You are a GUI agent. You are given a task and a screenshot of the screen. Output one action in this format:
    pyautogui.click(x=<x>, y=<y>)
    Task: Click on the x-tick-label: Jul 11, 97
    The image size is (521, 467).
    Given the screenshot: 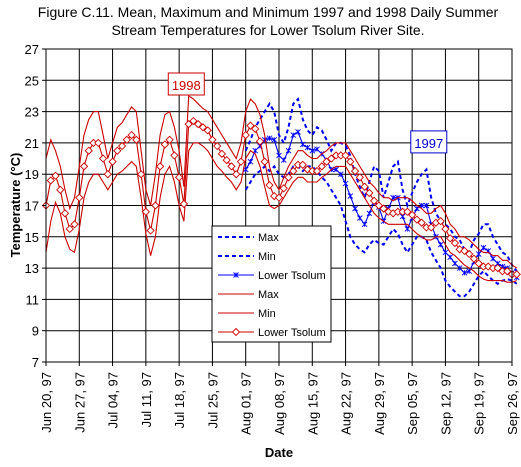 What is the action you would take?
    pyautogui.click(x=146, y=399)
    